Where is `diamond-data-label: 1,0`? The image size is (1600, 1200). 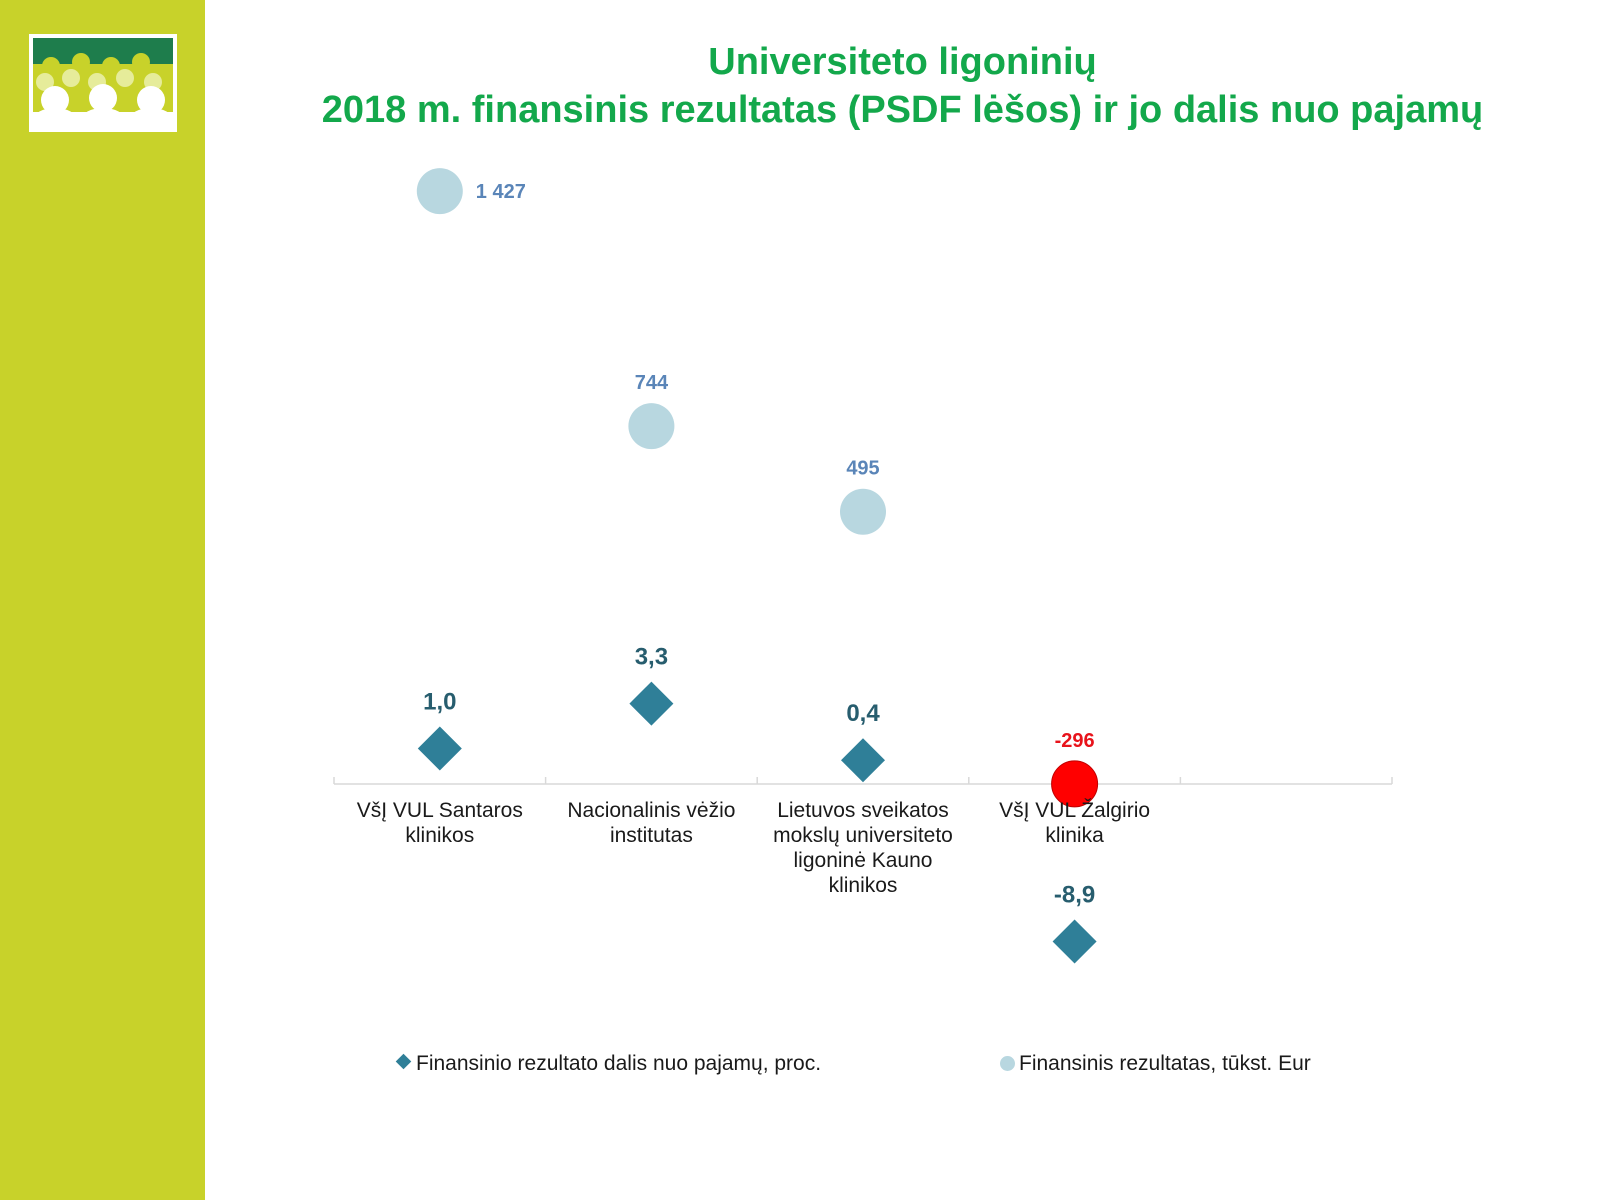
diamond-data-label: 1,0 is located at coordinates (439, 702).